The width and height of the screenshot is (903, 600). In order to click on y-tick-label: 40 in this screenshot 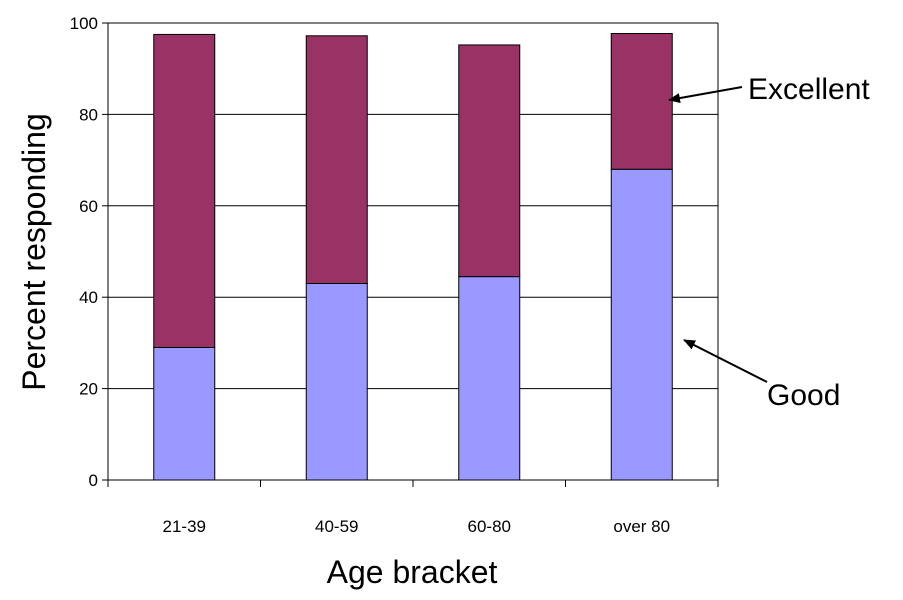, I will do `click(88, 297)`.